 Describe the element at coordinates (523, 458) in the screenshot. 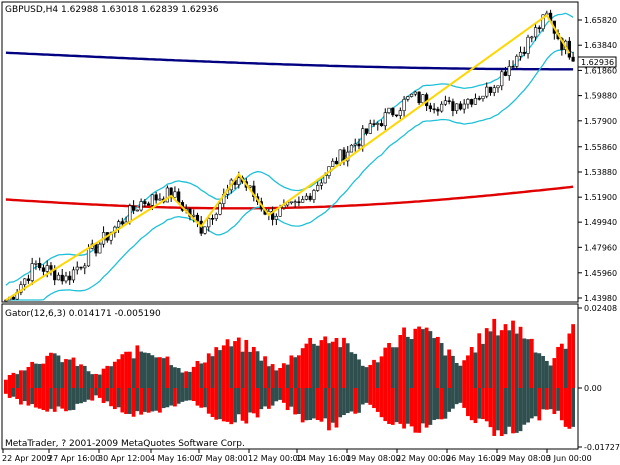

I see `time-tick-label: 29 May 08:00` at that location.